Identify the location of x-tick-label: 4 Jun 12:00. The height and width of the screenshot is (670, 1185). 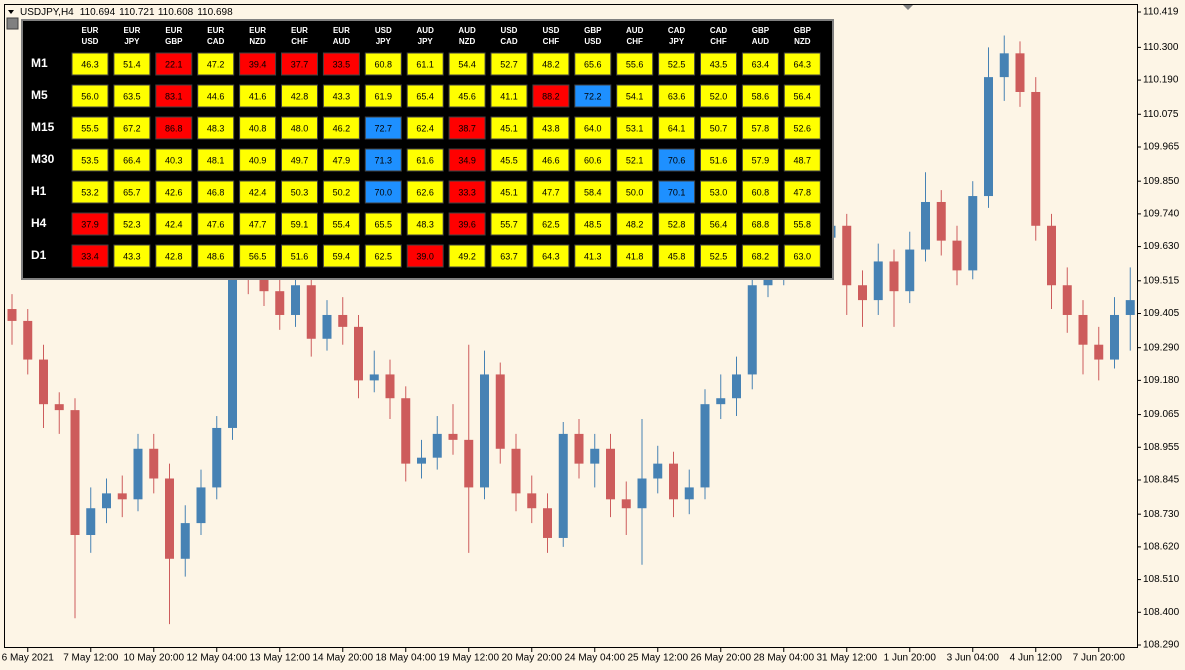
(1036, 658).